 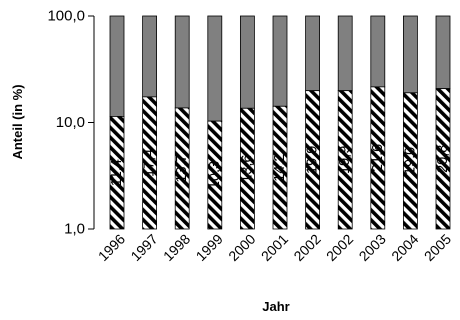 What do you see at coordinates (404, 247) in the screenshot?
I see `x-tick-label: 2004` at bounding box center [404, 247].